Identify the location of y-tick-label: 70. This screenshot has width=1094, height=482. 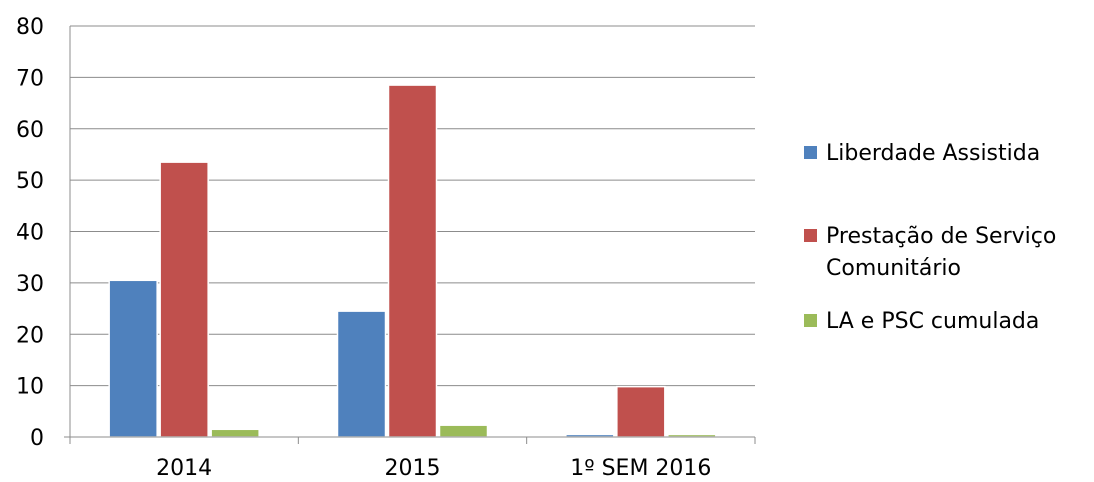
(30, 78).